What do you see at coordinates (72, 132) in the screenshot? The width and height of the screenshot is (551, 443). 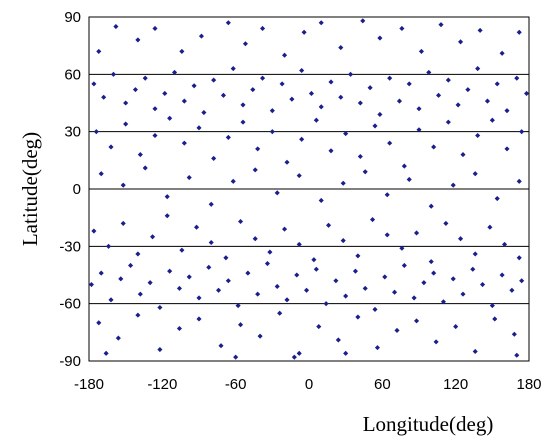 I see `y-tick-label: 30` at bounding box center [72, 132].